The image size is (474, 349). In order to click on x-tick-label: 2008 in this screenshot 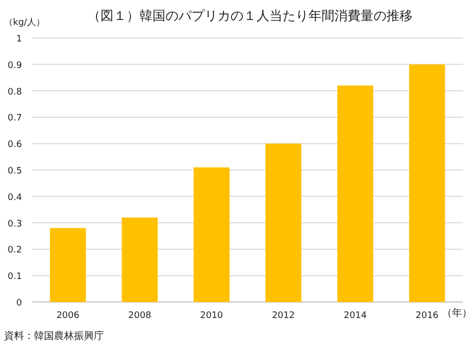, I will do `click(140, 316)`.